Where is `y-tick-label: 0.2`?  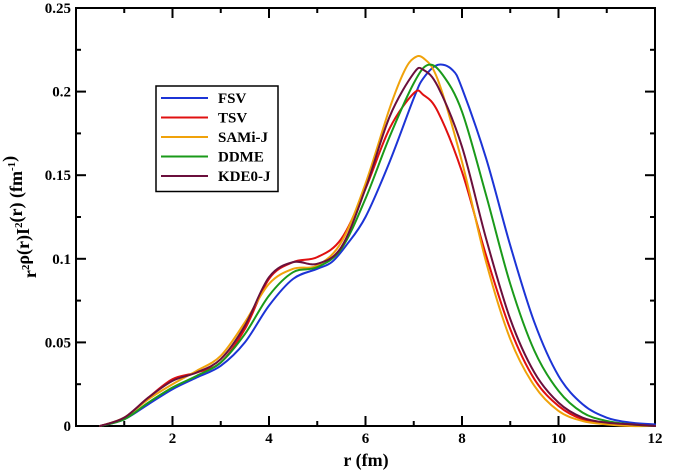
y-tick-label: 0.2 is located at coordinates (61, 93).